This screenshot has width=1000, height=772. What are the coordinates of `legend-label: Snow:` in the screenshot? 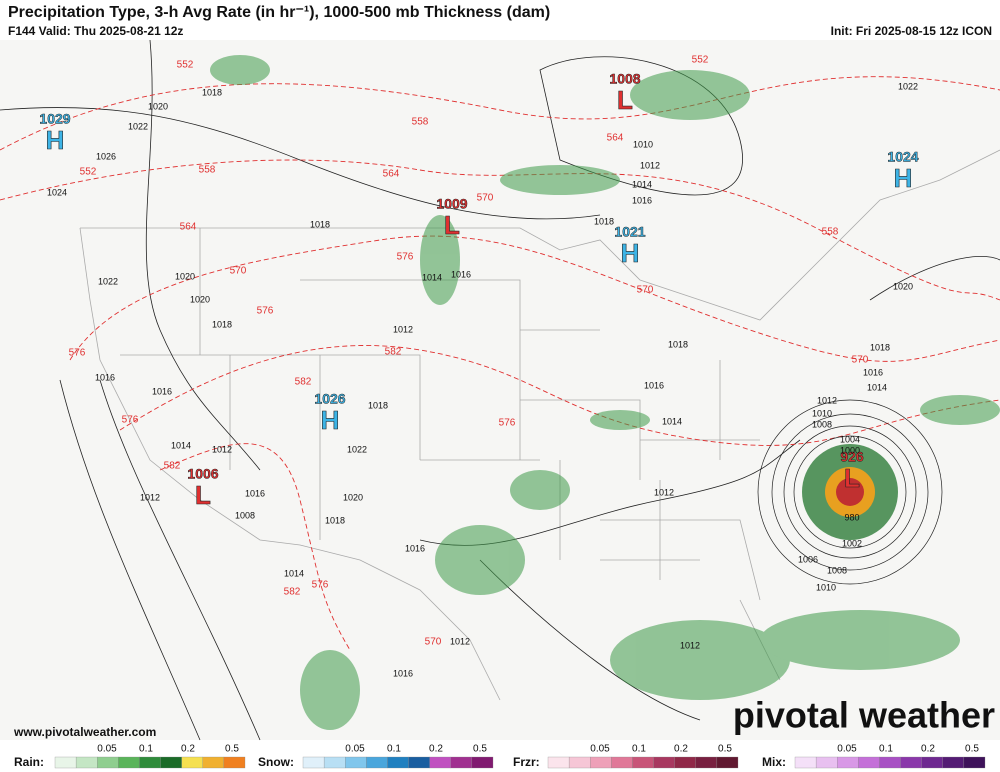 It's located at (276, 762).